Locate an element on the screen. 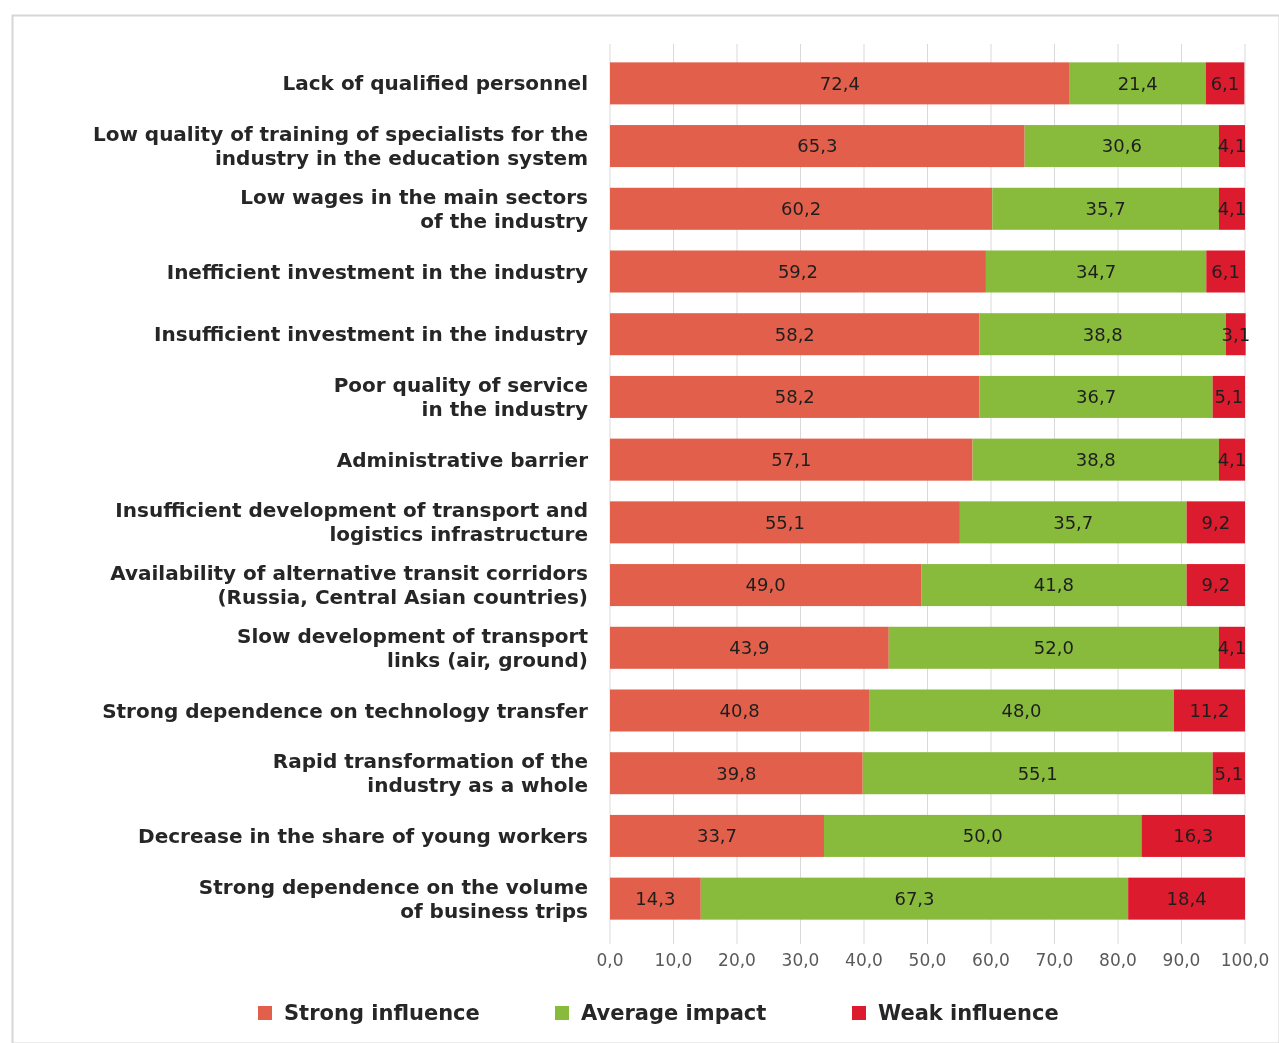 This screenshot has height=1043, width=1279. data-label: 21,4 is located at coordinates (1137, 83).